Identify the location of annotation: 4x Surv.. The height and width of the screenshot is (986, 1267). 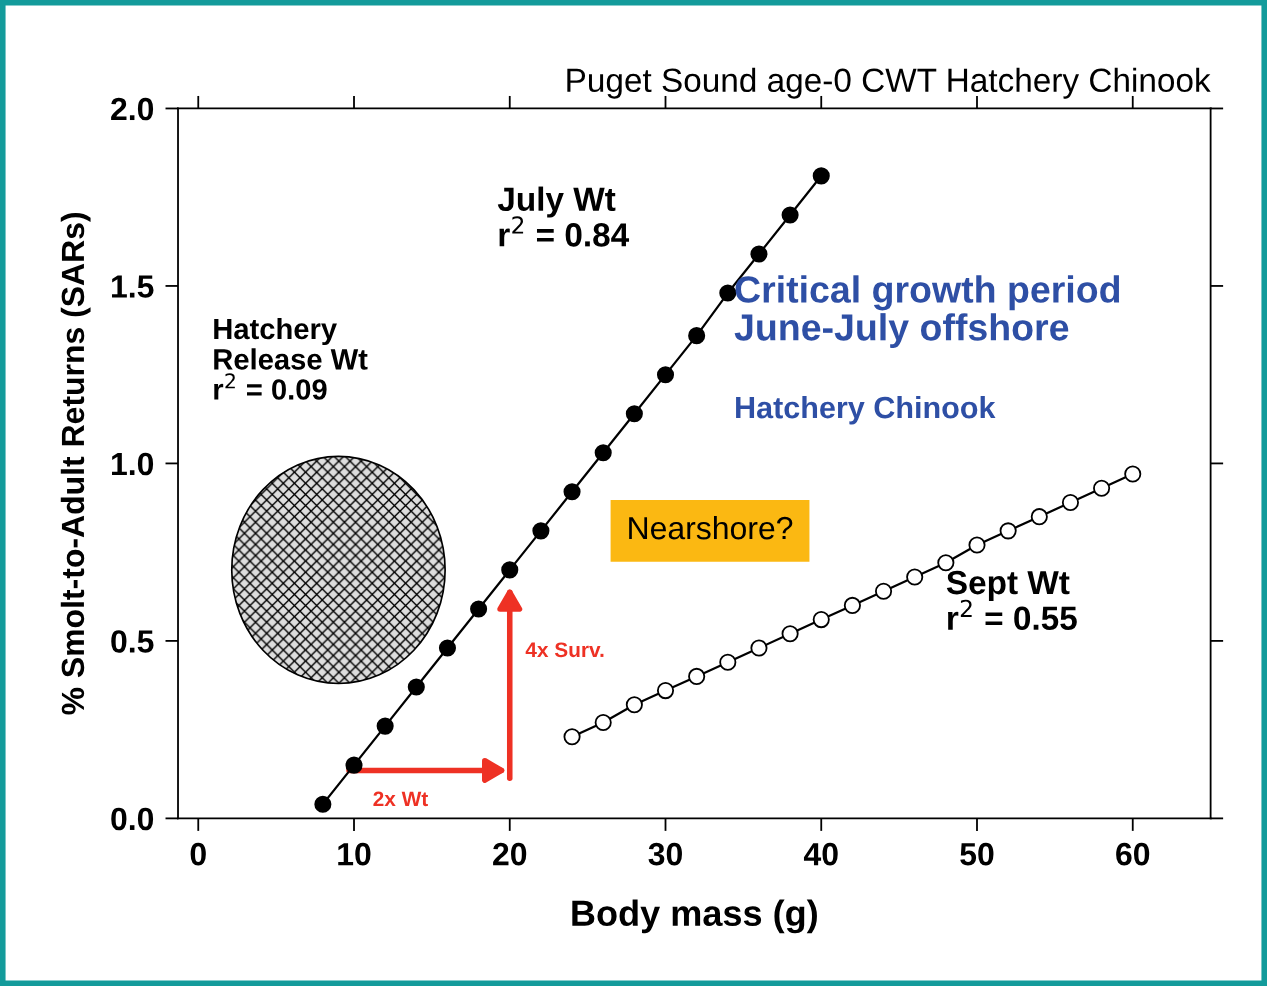
(564, 650).